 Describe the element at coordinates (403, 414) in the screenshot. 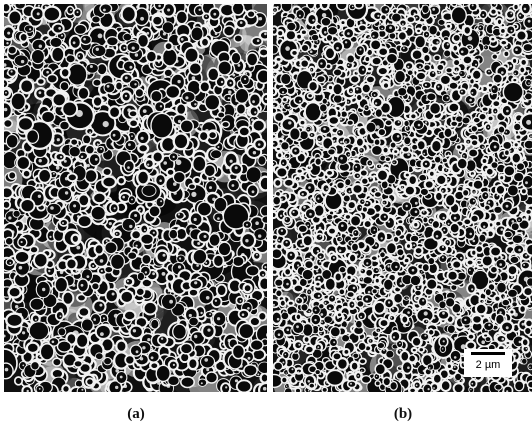

I see `panel-label-b: (b)` at that location.